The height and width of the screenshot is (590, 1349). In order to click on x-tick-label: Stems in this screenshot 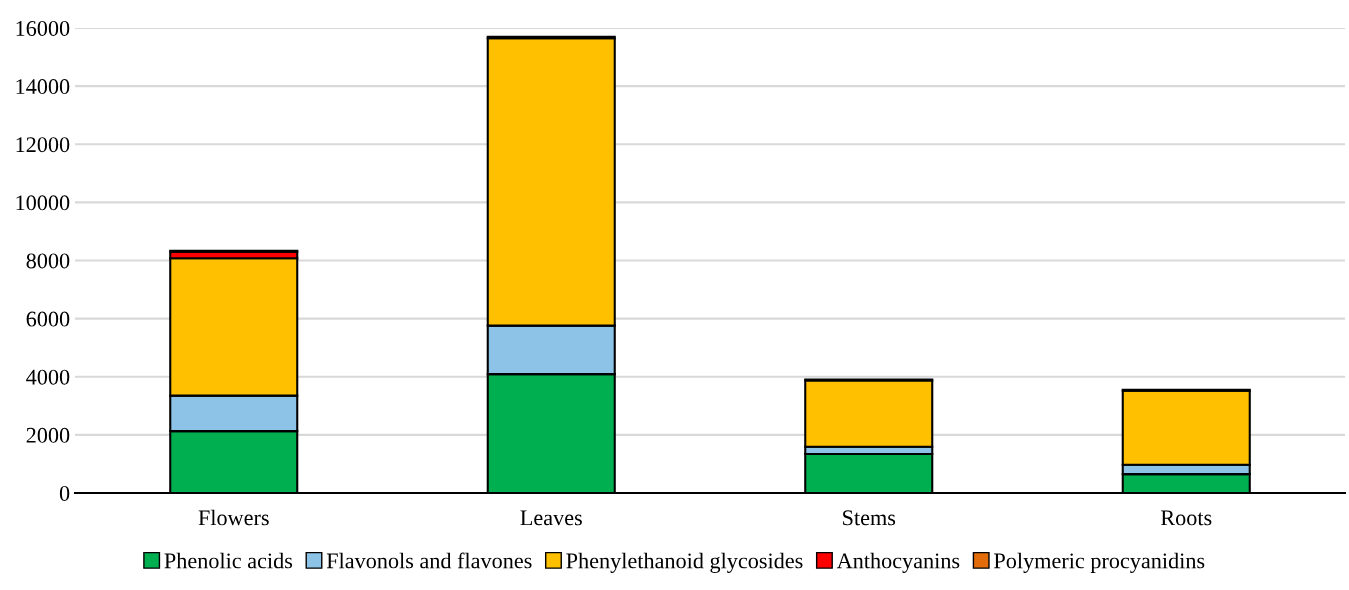, I will do `click(869, 518)`.